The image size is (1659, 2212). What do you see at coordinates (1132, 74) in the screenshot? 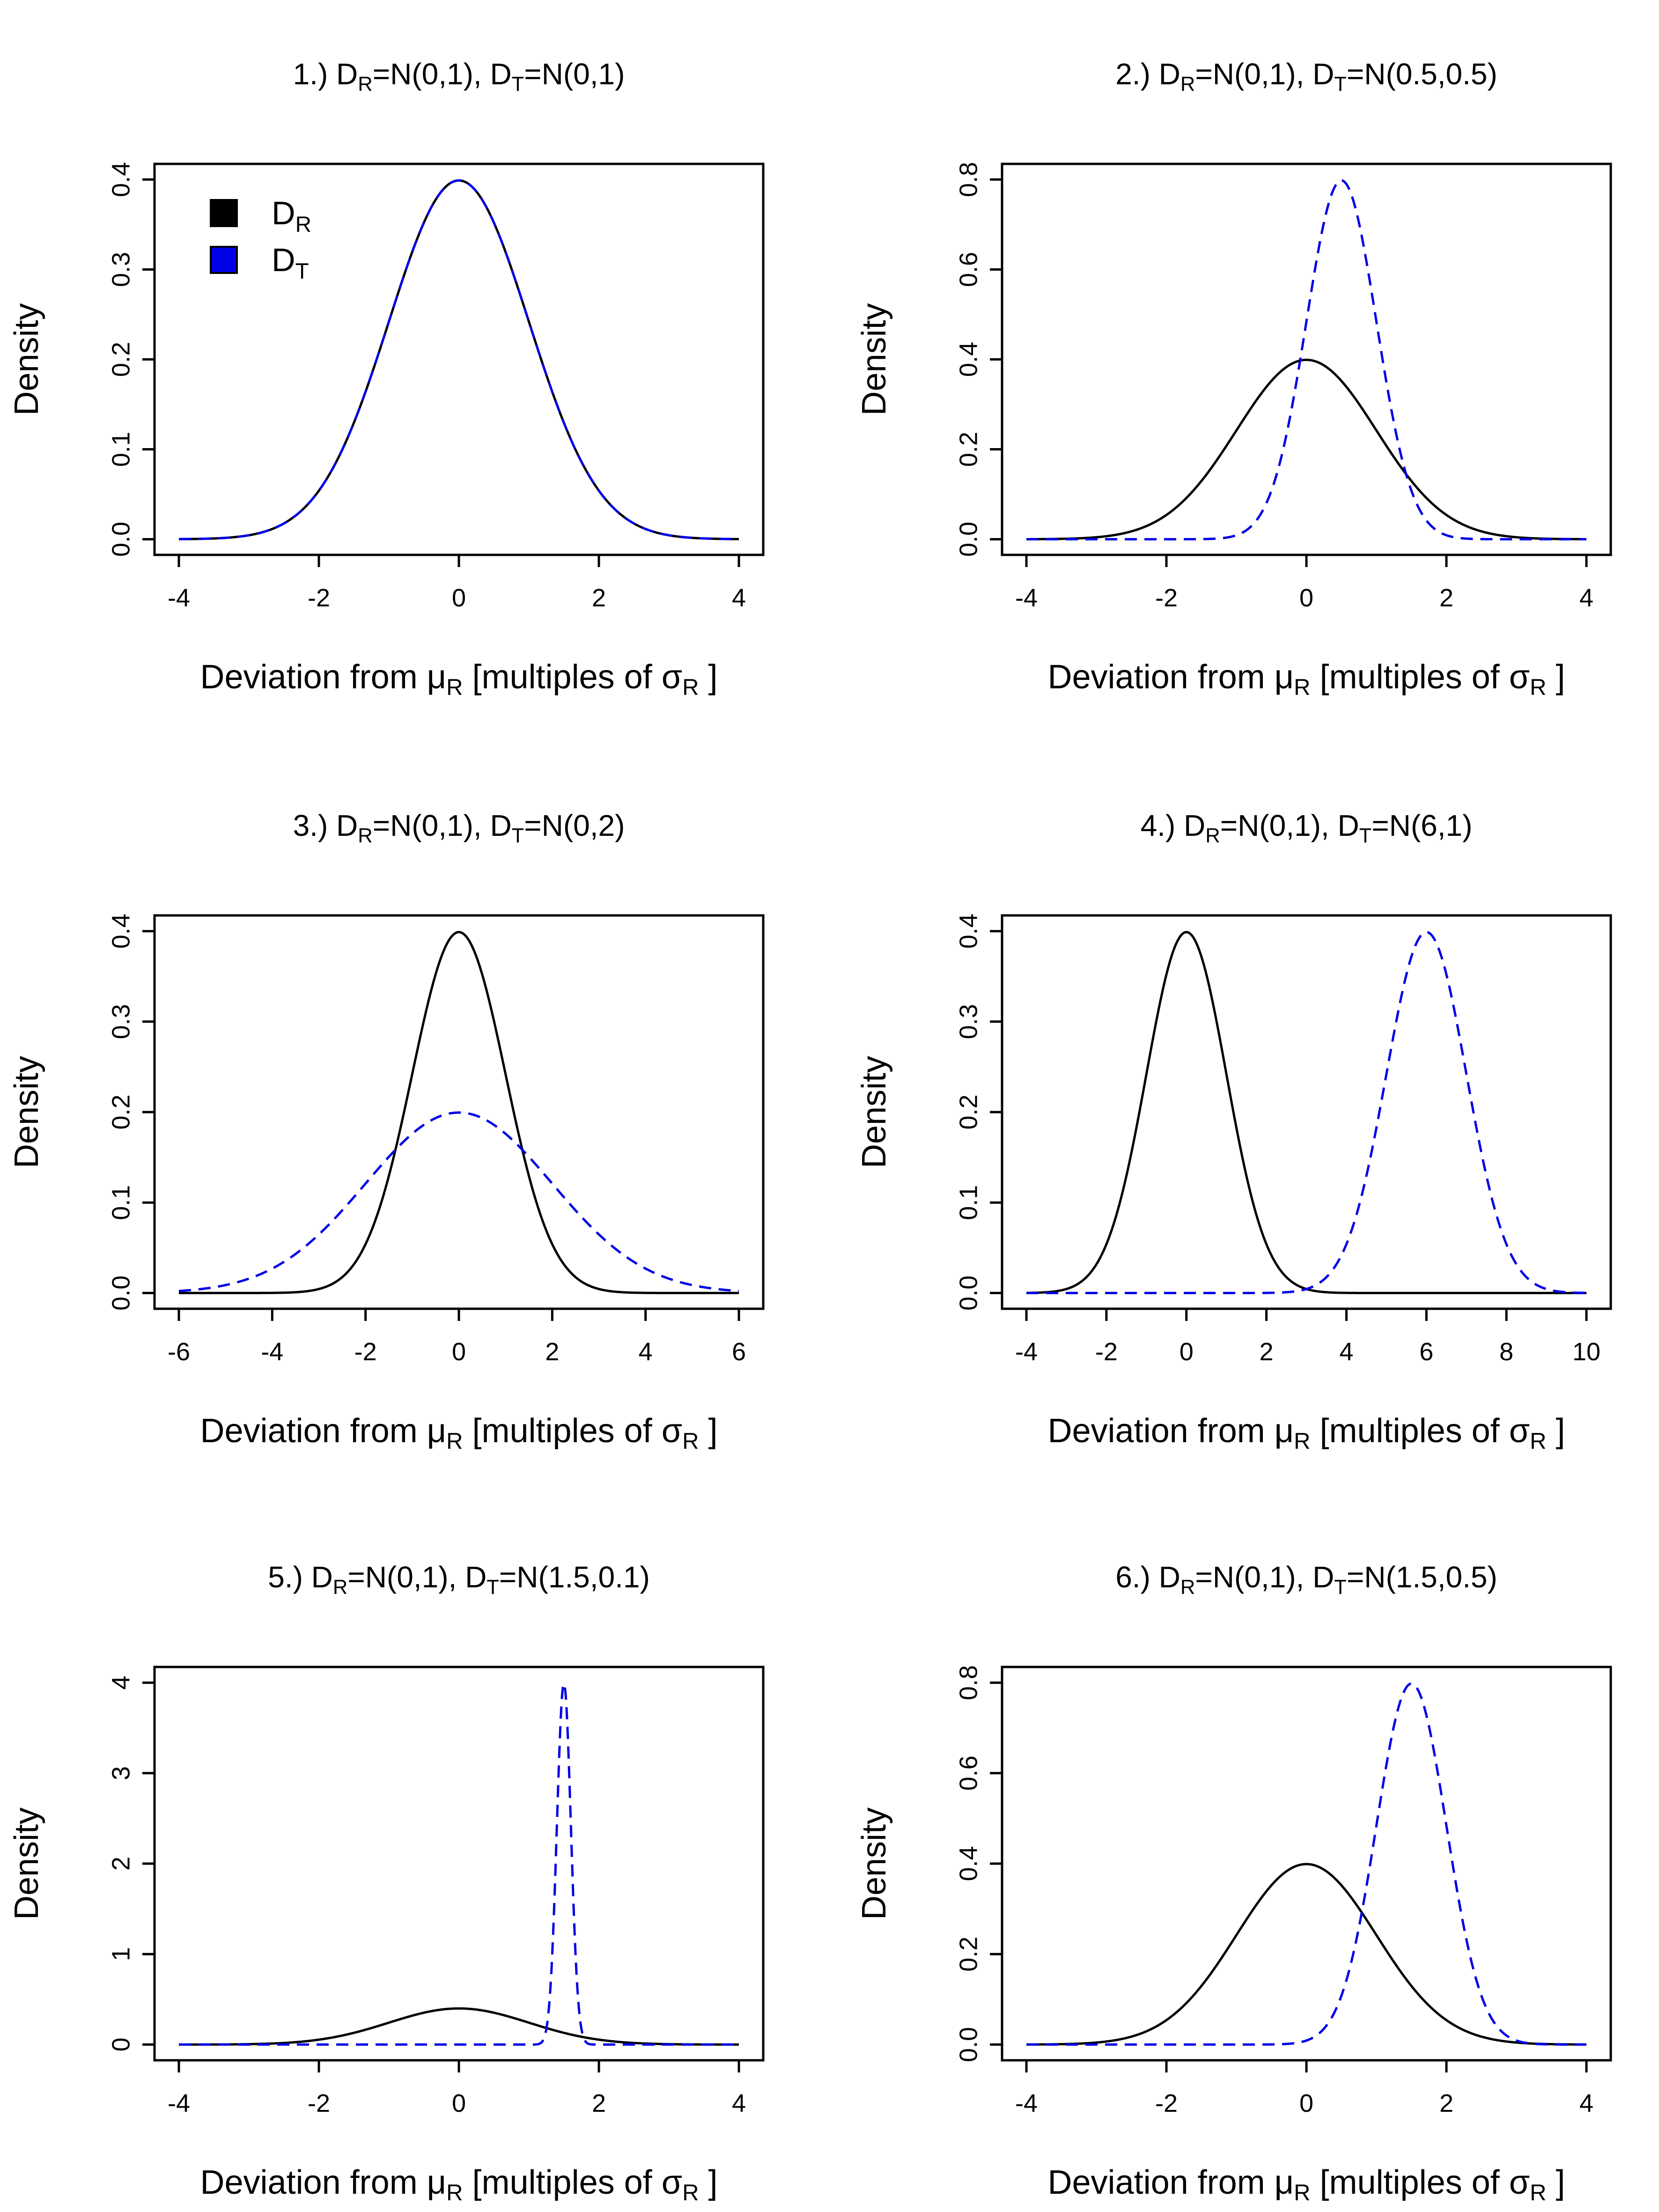
I see `title-number: 2.)` at bounding box center [1132, 74].